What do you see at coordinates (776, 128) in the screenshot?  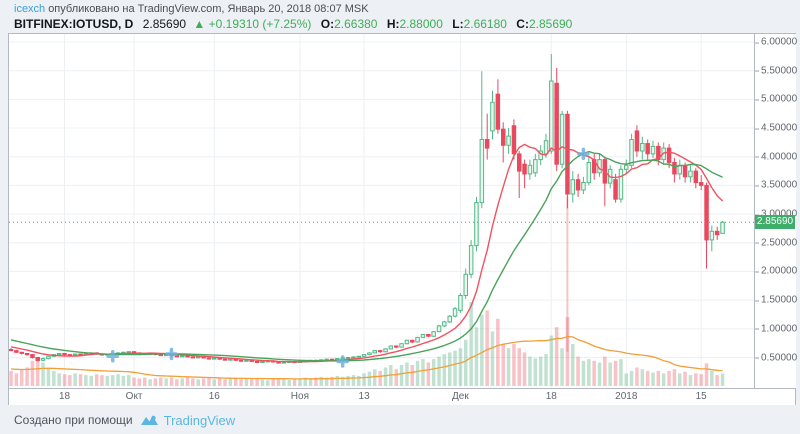 I see `price-tick-label: 4.50000` at bounding box center [776, 128].